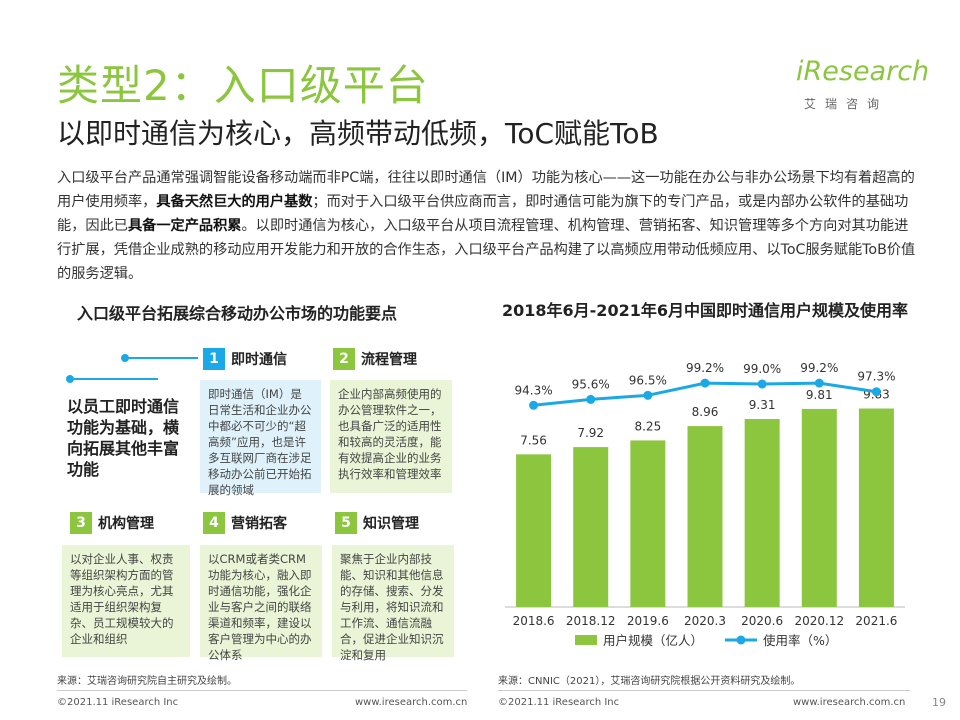 The image size is (960, 720). I want to click on line-value-label: 99.0%, so click(762, 369).